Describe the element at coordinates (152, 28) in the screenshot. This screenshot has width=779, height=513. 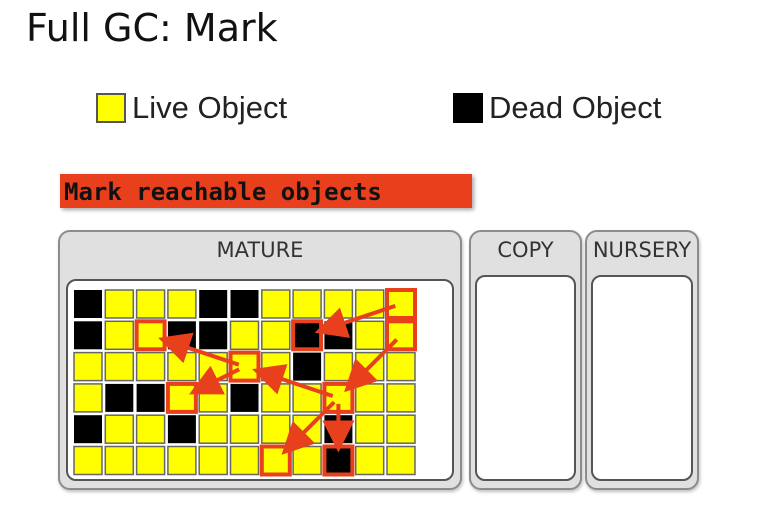
I see `slide-title: Full GC: Mark` at that location.